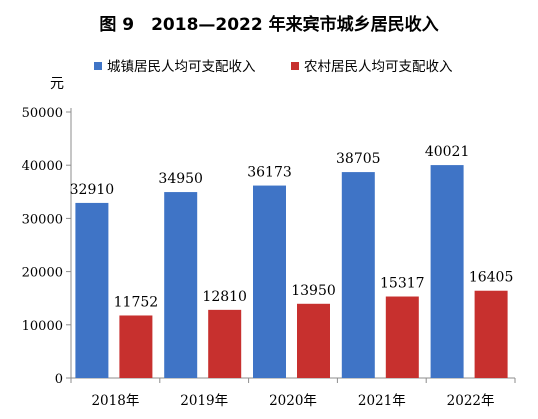  I want to click on data-label-rural-4: 15317, so click(402, 284).